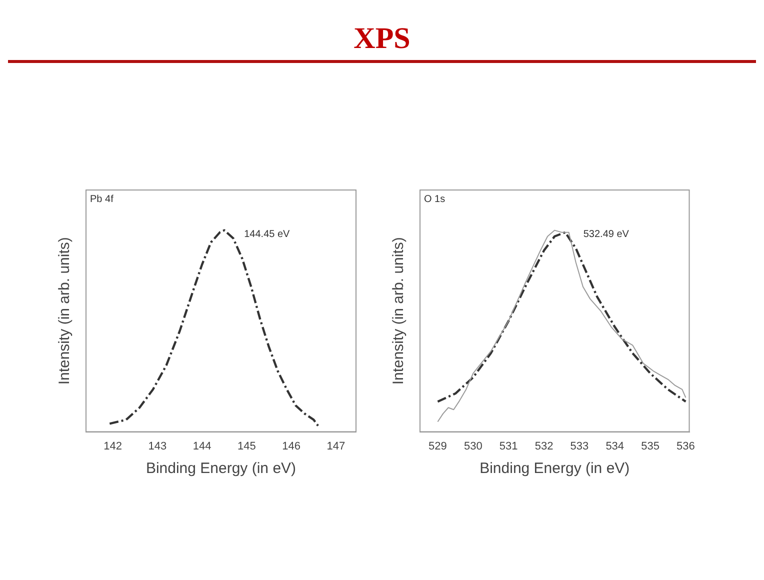 The image size is (764, 580). Describe the element at coordinates (437, 446) in the screenshot. I see `x-tick-label: 529` at that location.